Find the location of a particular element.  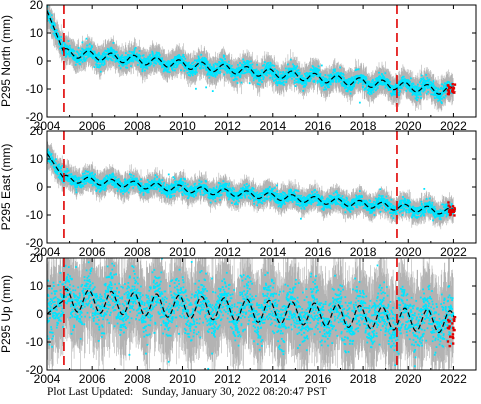

x-tick-label: 2010 is located at coordinates (182, 252).